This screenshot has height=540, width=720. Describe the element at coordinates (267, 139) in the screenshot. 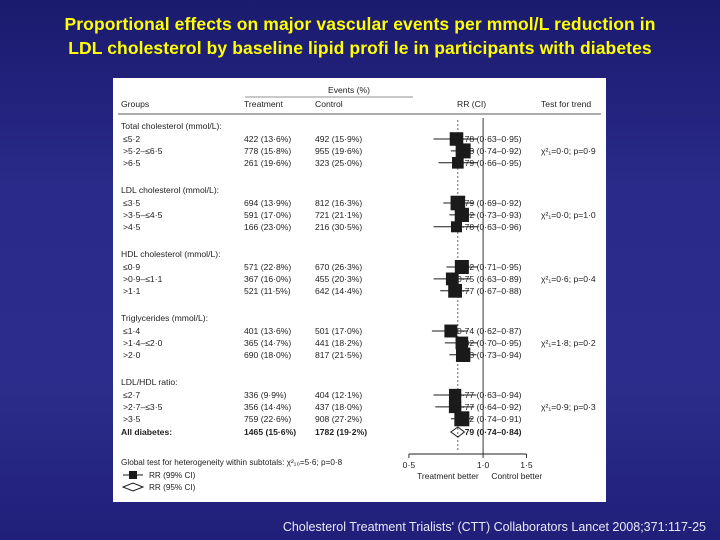

I see `treatment-events: 422 (13·6%)` at that location.